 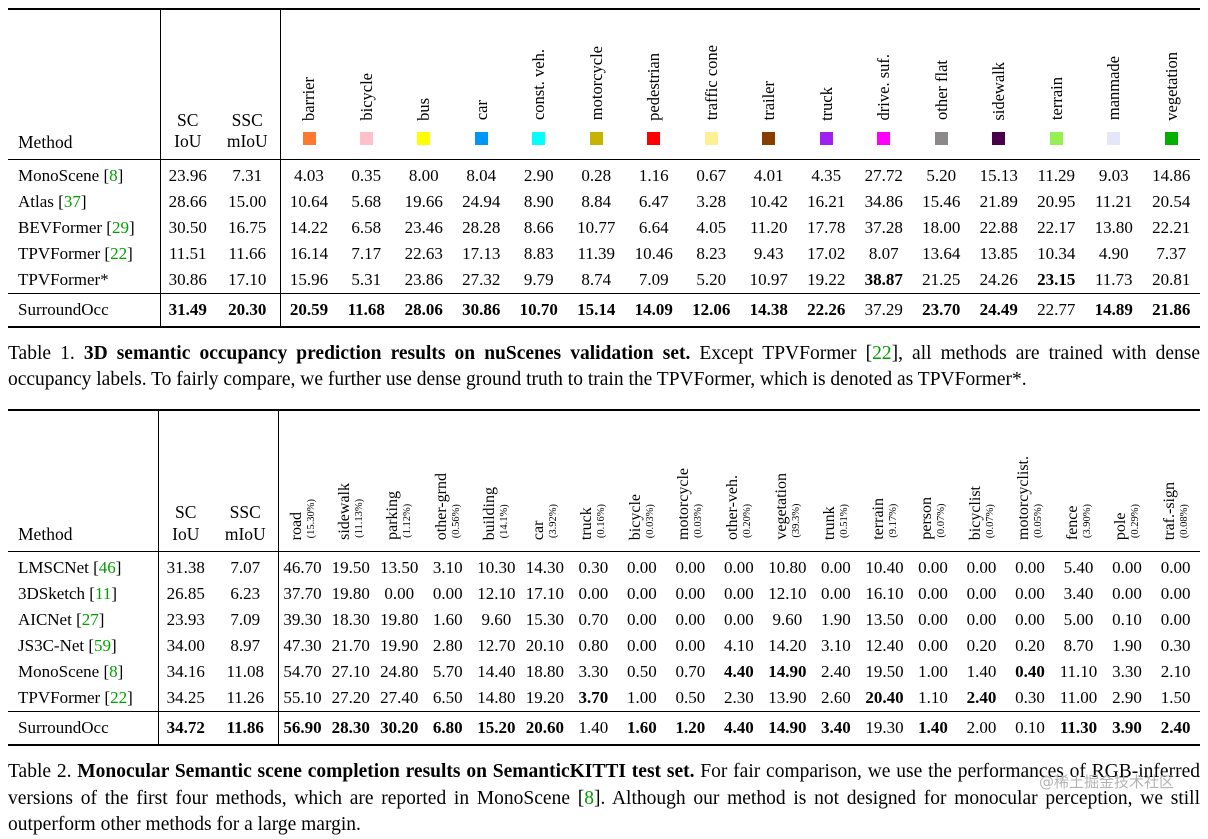 What do you see at coordinates (302, 481) in the screenshot?
I see `class-header-road: road (15.30%)` at bounding box center [302, 481].